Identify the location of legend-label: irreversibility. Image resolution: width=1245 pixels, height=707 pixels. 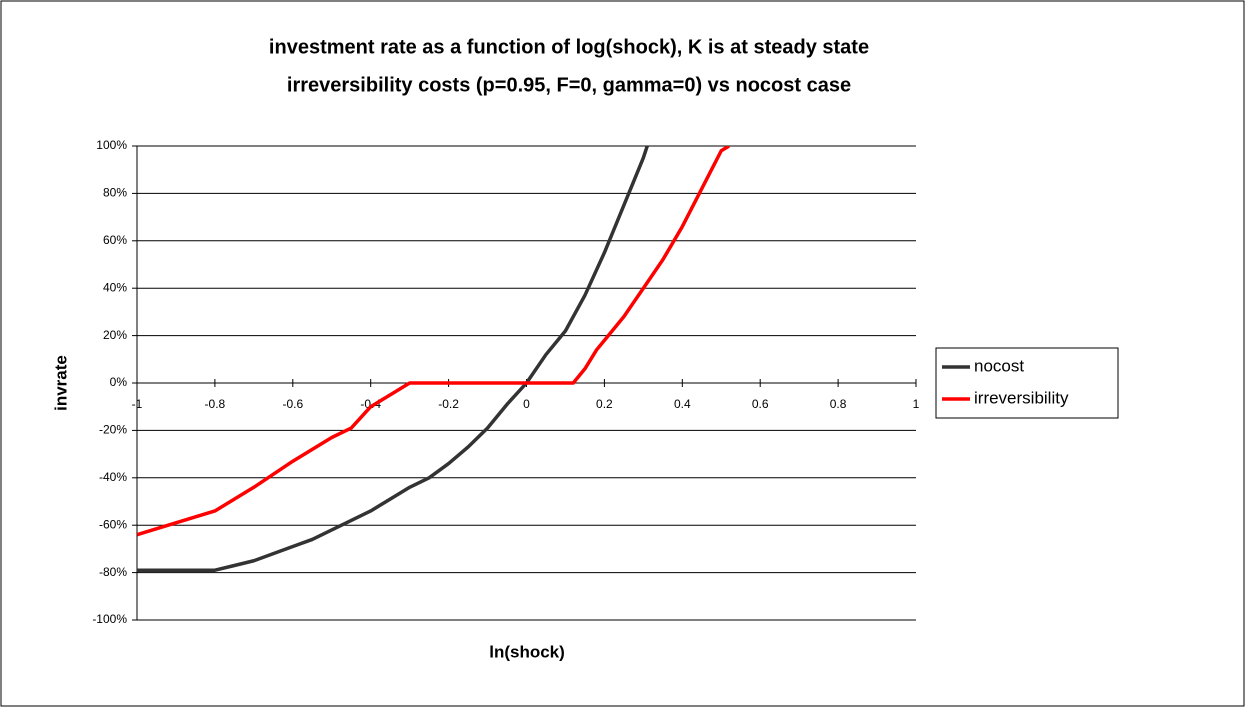
(1021, 397).